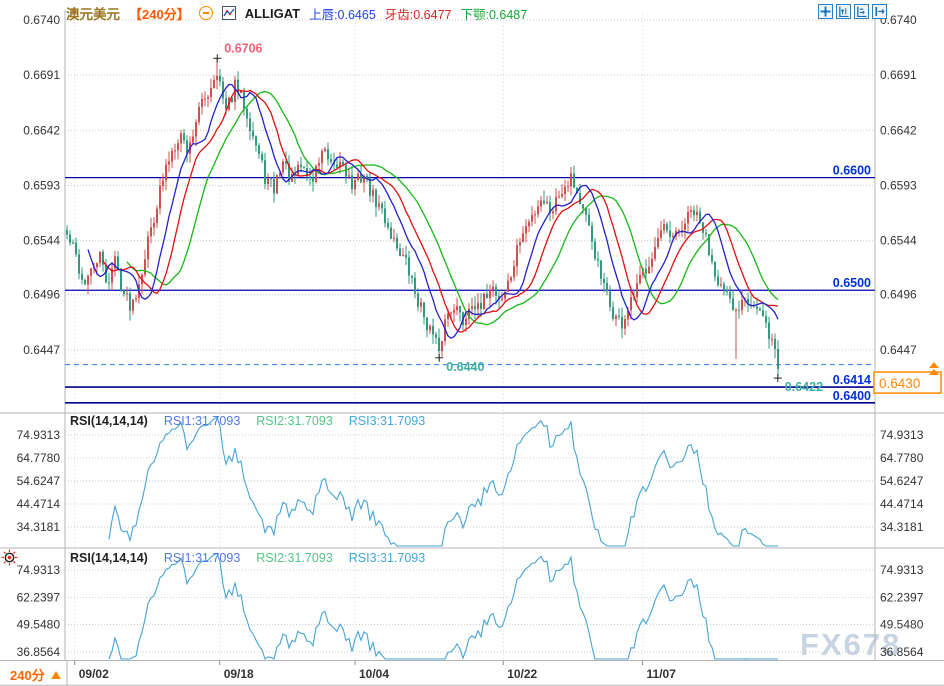  I want to click on rsi2-line1-value: RSI1:31.7093, so click(202, 558).